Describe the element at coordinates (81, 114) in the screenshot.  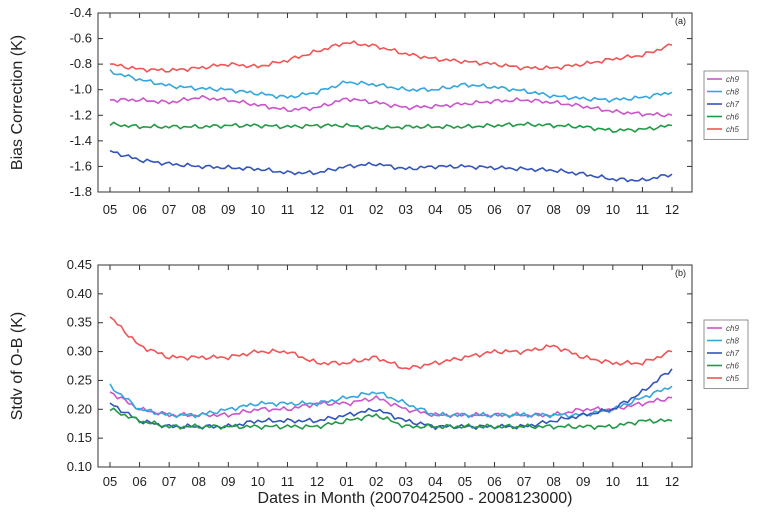
I see `y-tick-label: -1.2` at that location.